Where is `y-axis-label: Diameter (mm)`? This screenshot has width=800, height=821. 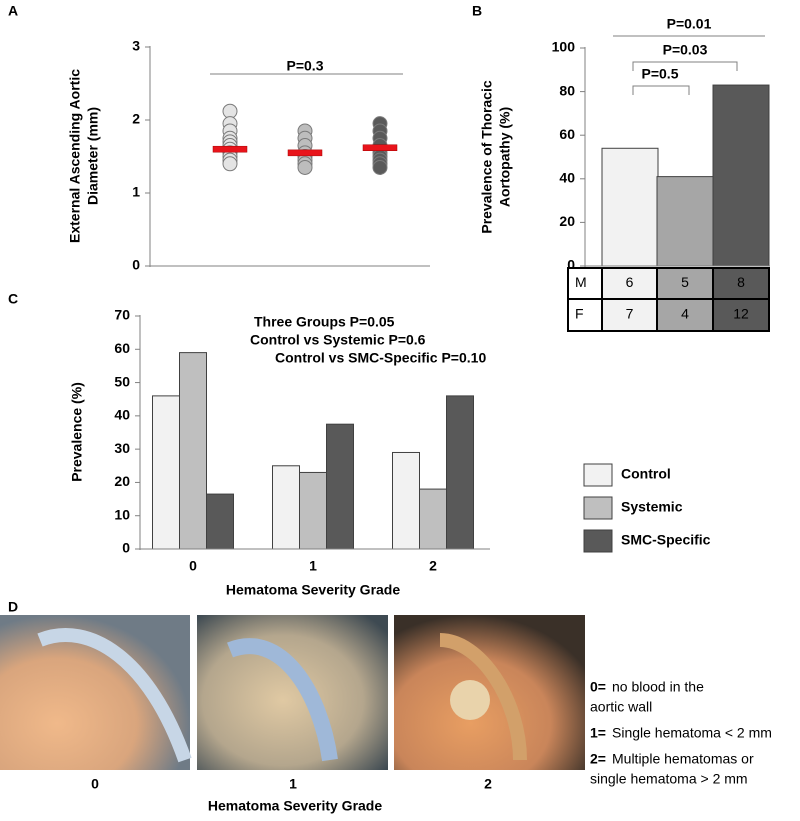 y-axis-label: Diameter (mm) is located at coordinates (93, 156).